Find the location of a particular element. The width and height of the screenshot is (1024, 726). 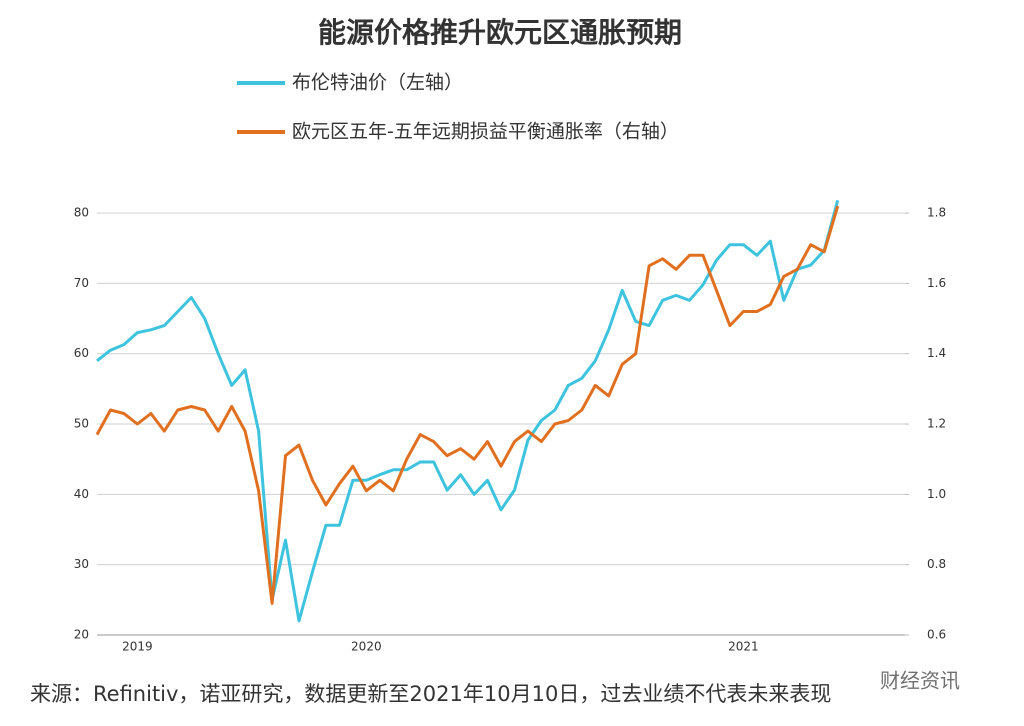

y2-tick-label: 0.8 is located at coordinates (936, 564).